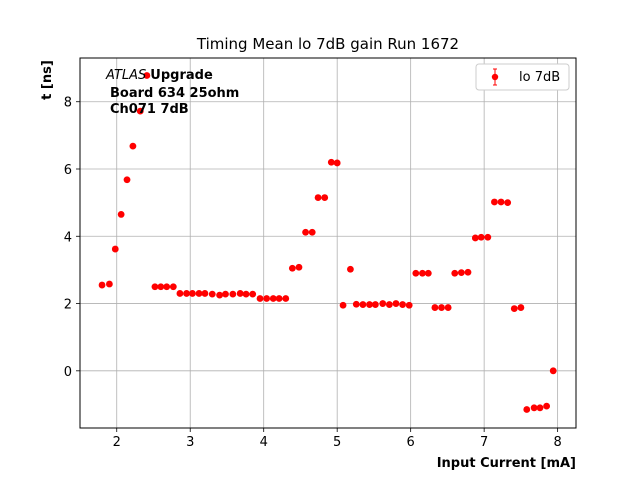 The height and width of the screenshot is (480, 640). I want to click on y-axis-ticks: 0 2 4 6 8, so click(72, 238).